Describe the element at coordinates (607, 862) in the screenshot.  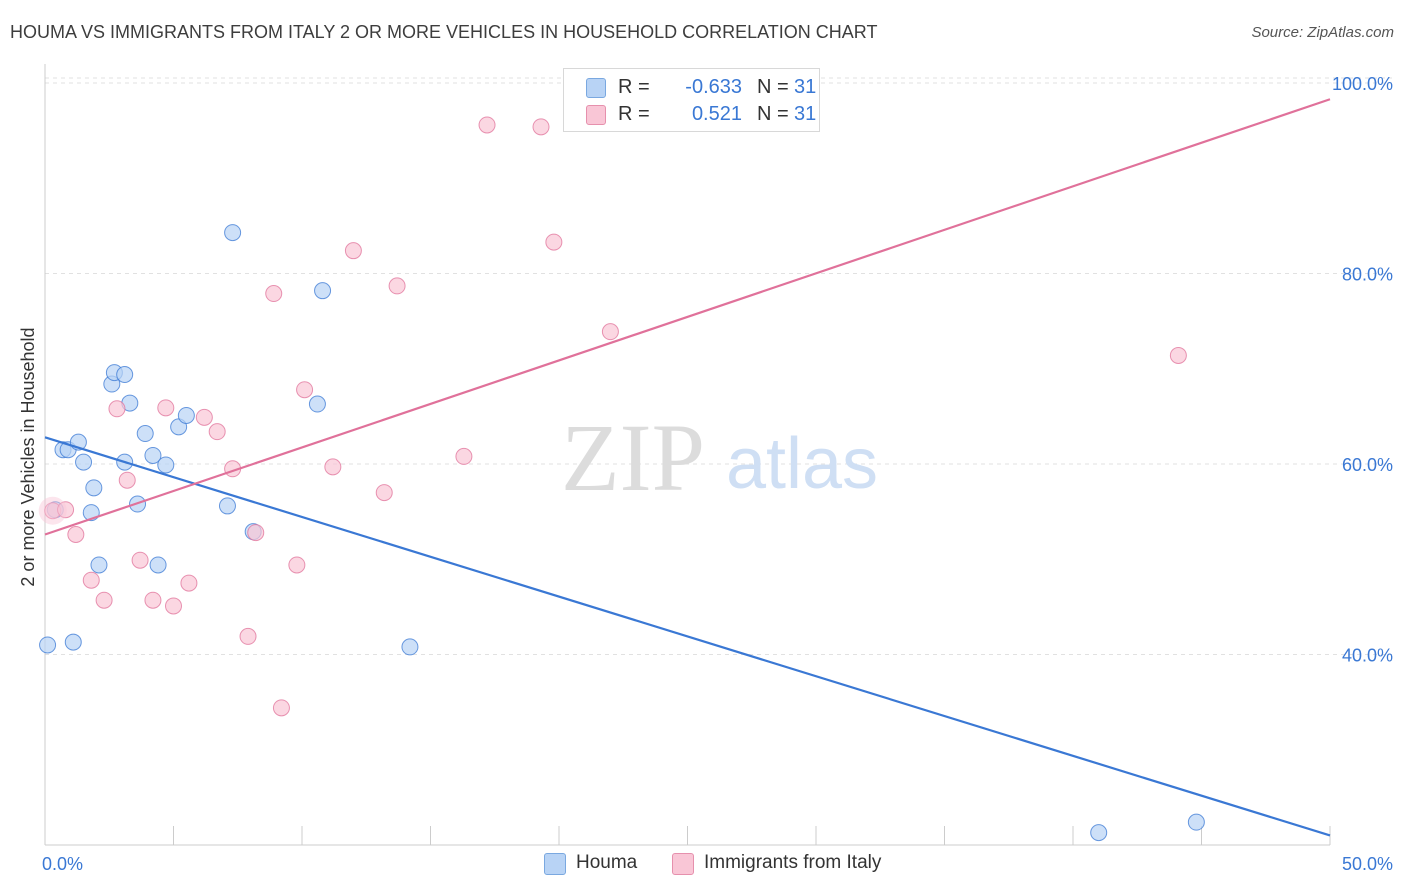
I see `bottom-legend-label-houma: Houma` at that location.